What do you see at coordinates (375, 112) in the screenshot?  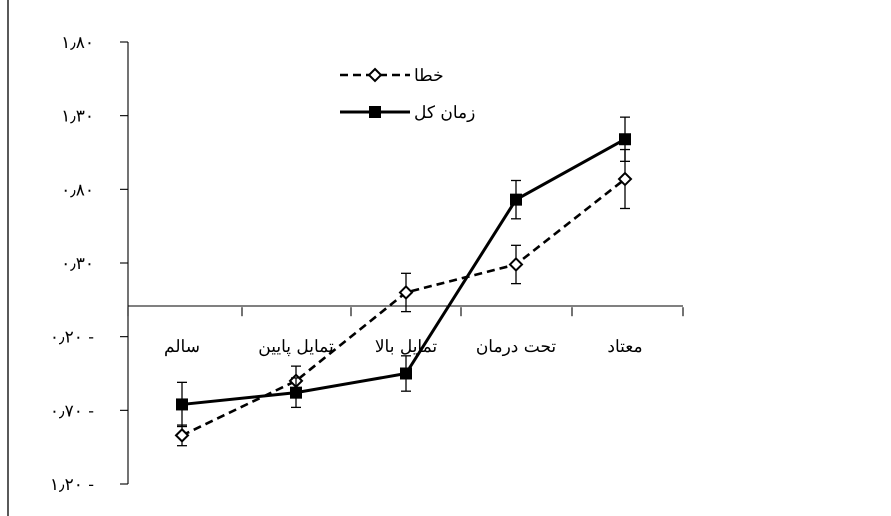 I see `legend-total-time-marker` at bounding box center [375, 112].